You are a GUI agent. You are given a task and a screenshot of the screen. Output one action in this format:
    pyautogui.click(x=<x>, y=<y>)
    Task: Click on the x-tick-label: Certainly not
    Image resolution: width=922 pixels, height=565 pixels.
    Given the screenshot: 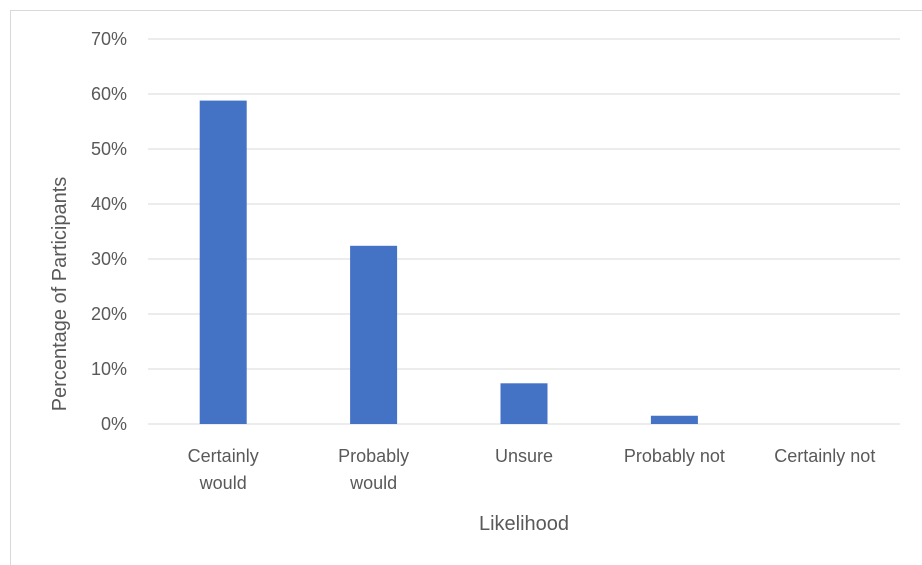 What is the action you would take?
    pyautogui.click(x=824, y=456)
    